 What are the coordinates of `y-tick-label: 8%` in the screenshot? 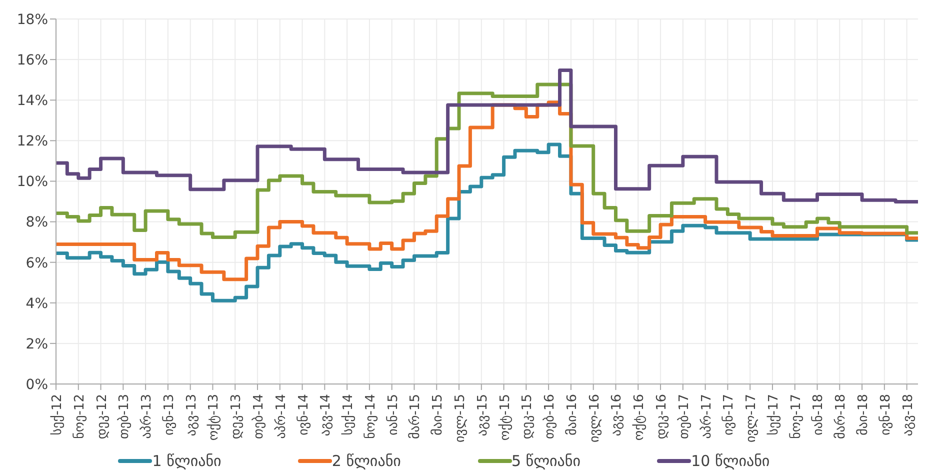 It's located at (37, 222).